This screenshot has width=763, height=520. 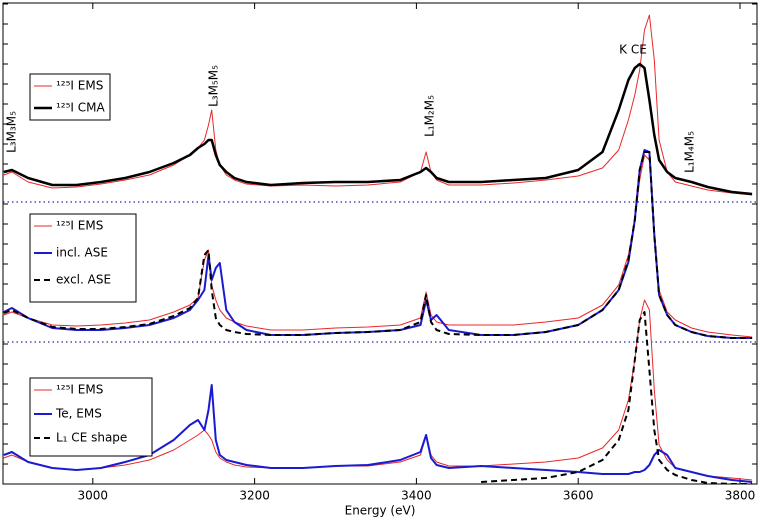 I want to click on legend-label: incl. ASE, so click(x=82, y=253).